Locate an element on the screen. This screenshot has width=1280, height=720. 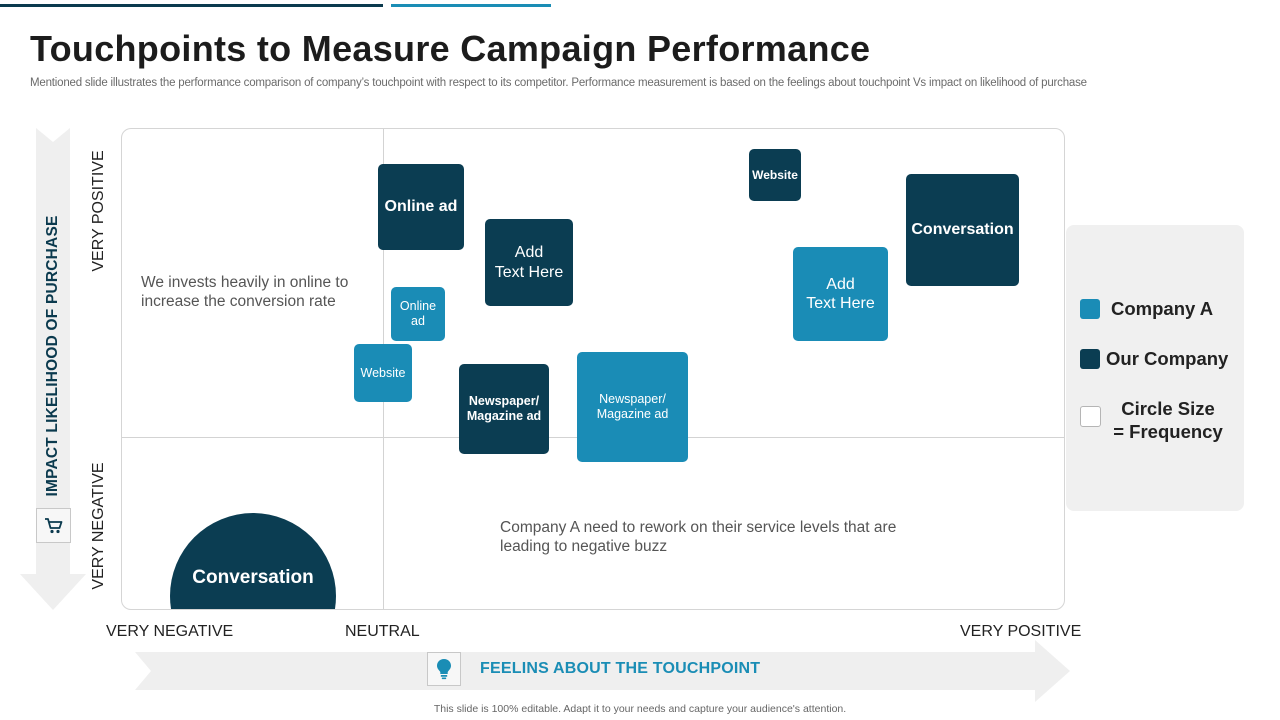
our-company-website: Website is located at coordinates (775, 175).